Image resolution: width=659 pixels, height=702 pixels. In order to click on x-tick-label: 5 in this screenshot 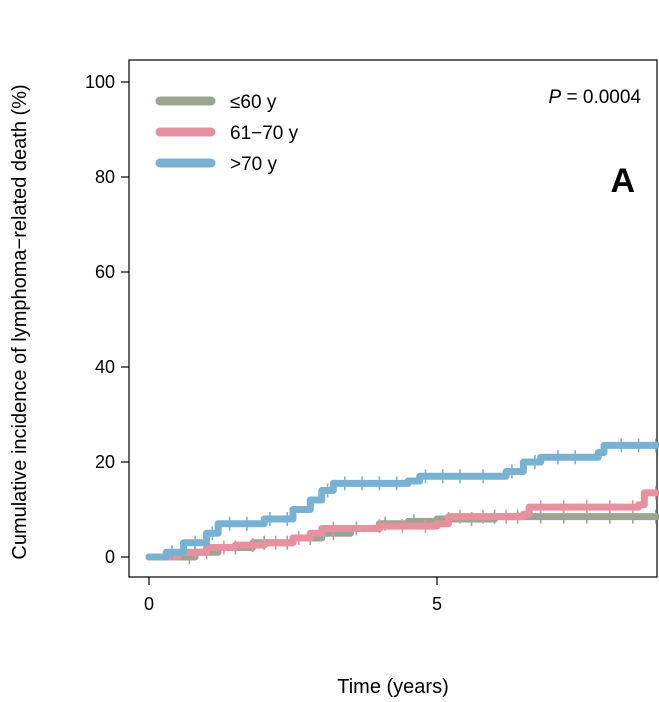, I will do `click(437, 604)`.